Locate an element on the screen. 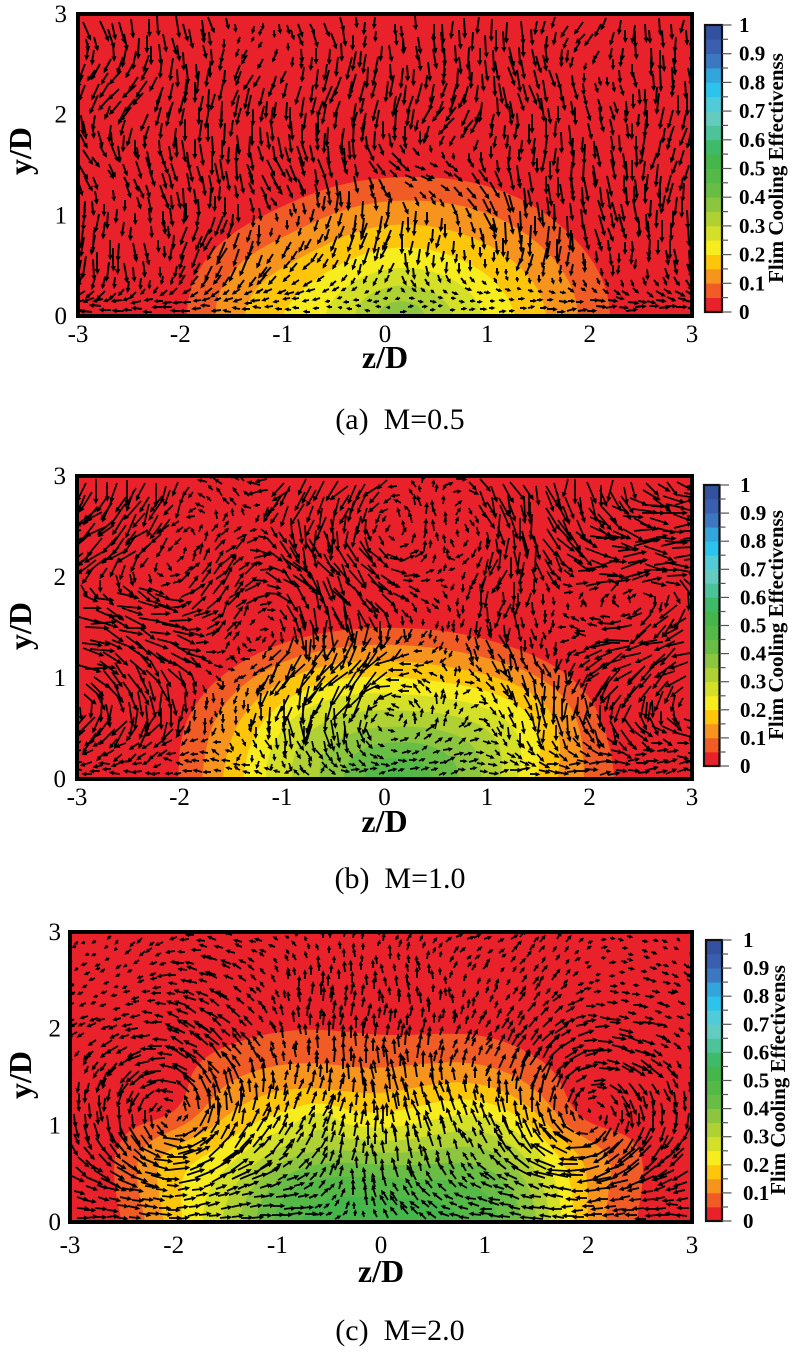  svg-text: (c) M=2.0 is located at coordinates (399, 1330).